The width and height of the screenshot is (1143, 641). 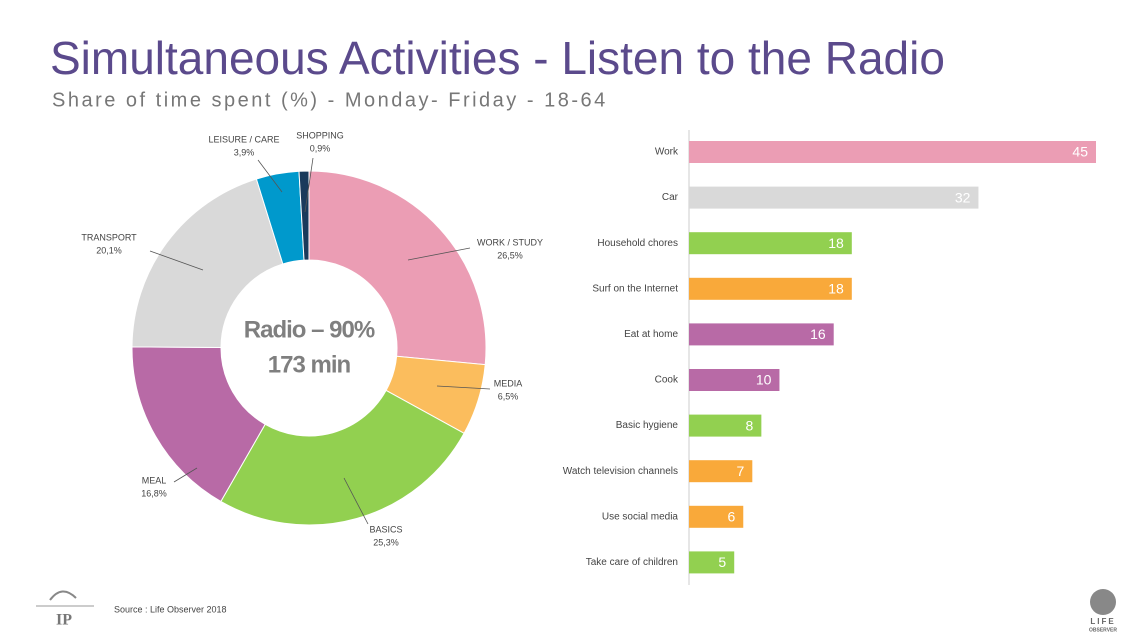 What do you see at coordinates (651, 334) in the screenshot?
I see `category-label: Eat at home` at bounding box center [651, 334].